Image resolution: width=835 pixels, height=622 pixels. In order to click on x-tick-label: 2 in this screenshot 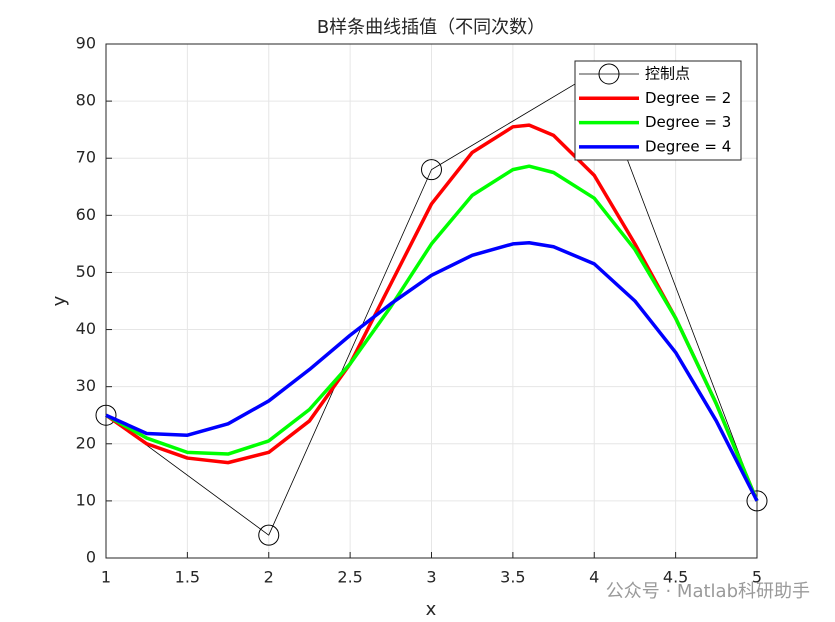, I will do `click(269, 577)`.